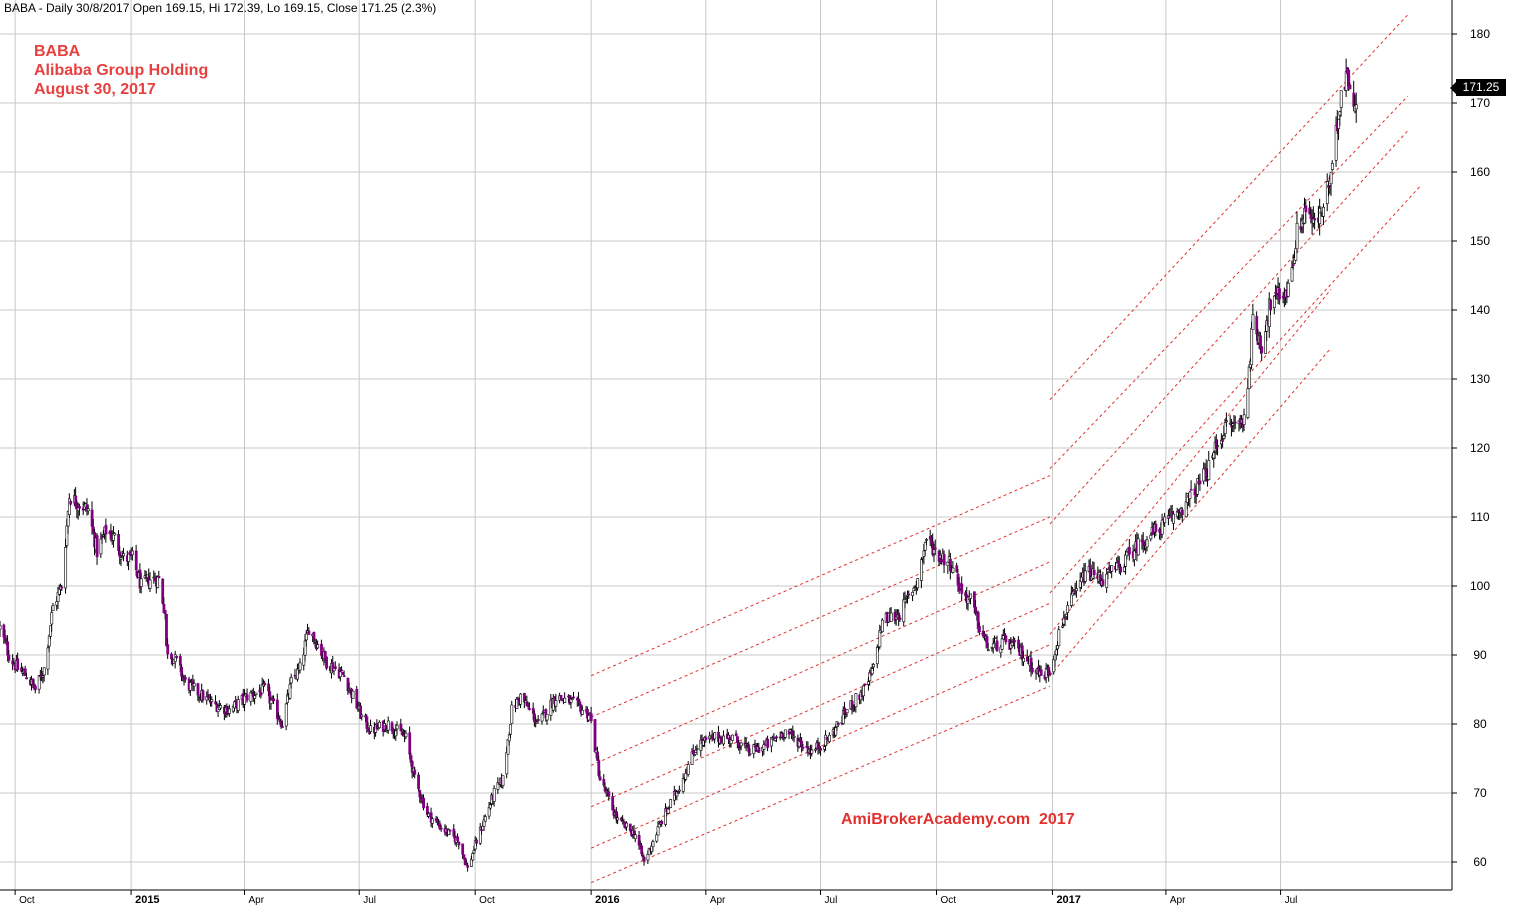  What do you see at coordinates (27, 900) in the screenshot?
I see `x-tick-label: Oct` at bounding box center [27, 900].